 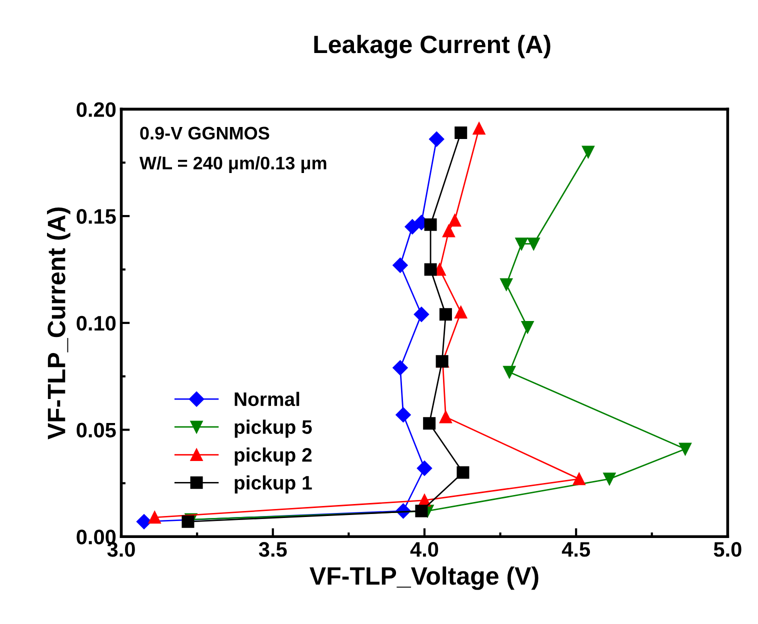 What do you see at coordinates (96, 323) in the screenshot?
I see `y-tick-label: 0.10` at bounding box center [96, 323].